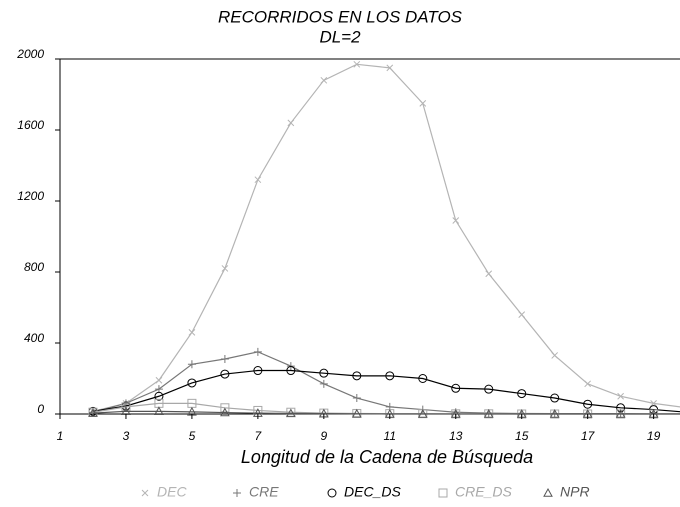 The height and width of the screenshot is (507, 680). What do you see at coordinates (390, 436) in the screenshot?
I see `x-tick-label: 11` at bounding box center [390, 436].